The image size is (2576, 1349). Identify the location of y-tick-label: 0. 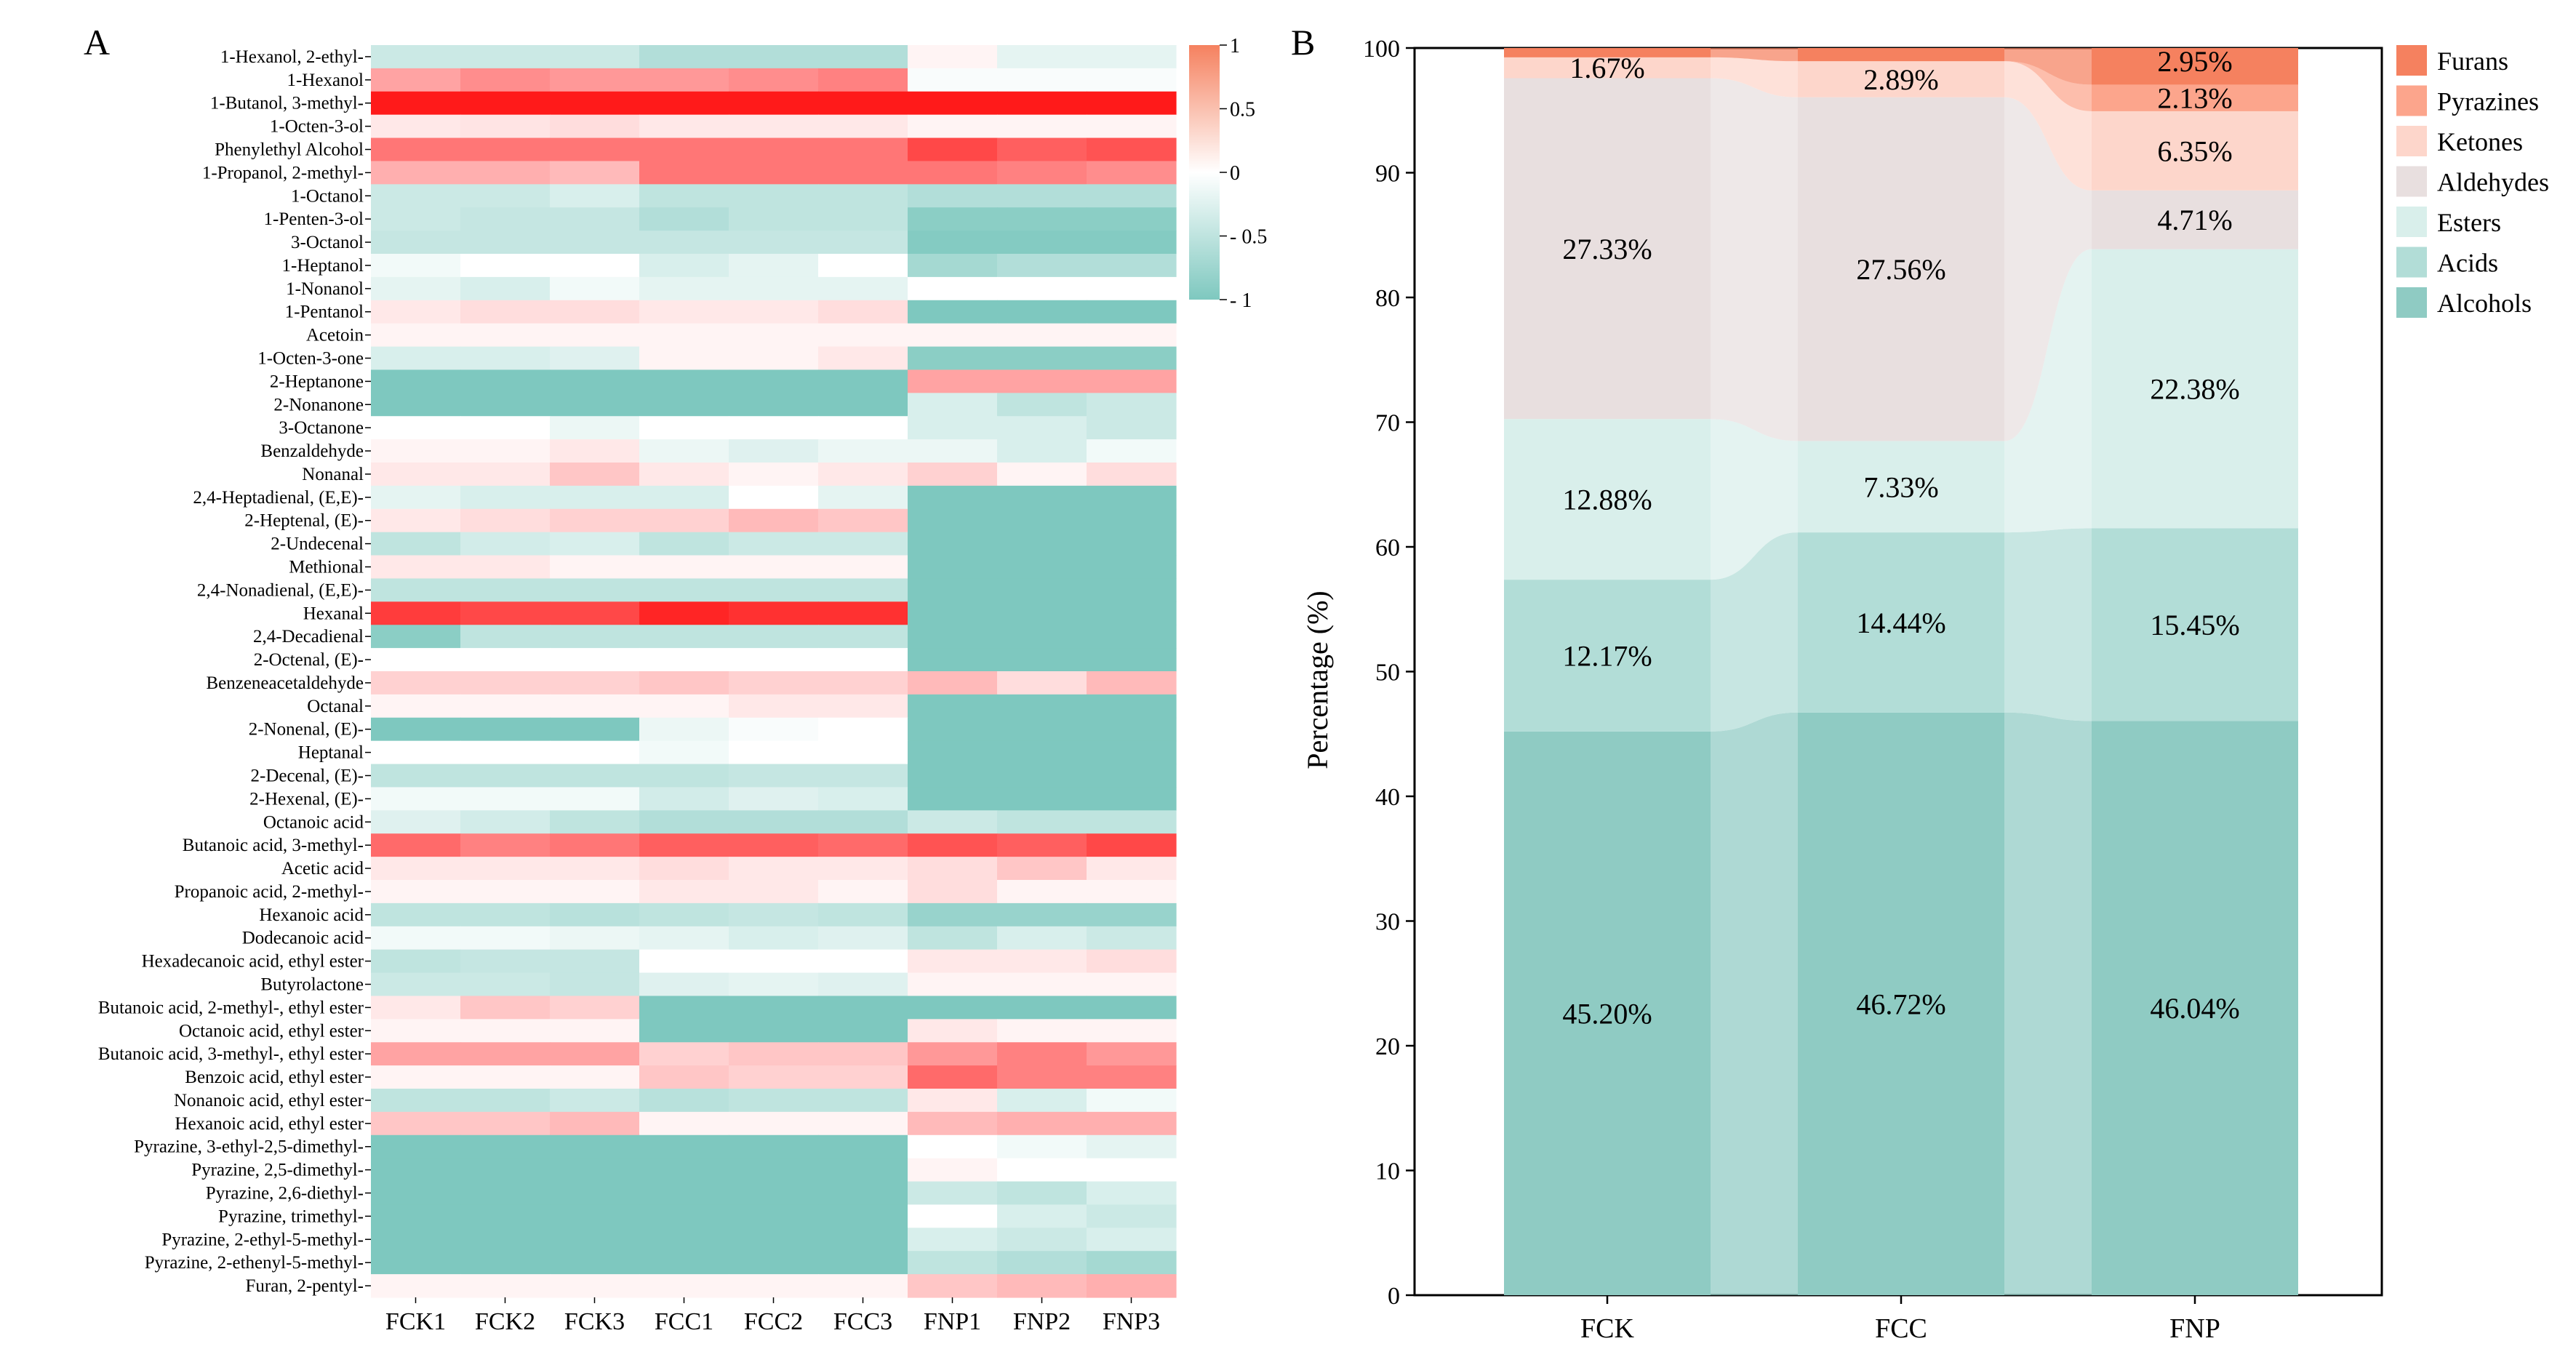
(1394, 1296).